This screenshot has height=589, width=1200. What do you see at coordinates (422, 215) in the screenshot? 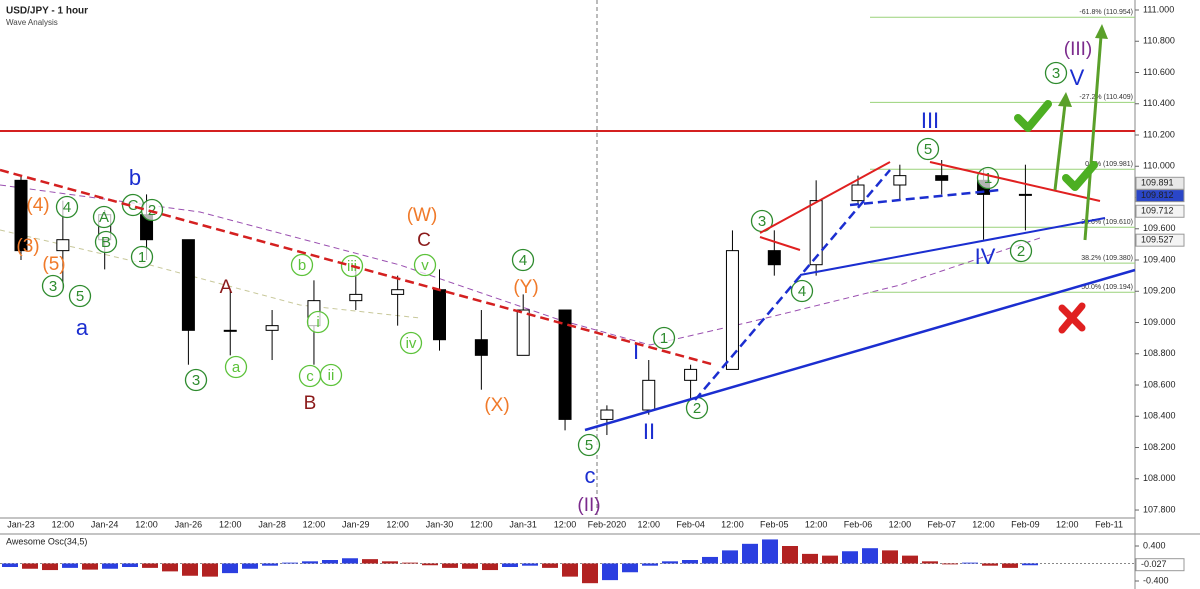
I see `wave-label: (W)` at bounding box center [422, 215].